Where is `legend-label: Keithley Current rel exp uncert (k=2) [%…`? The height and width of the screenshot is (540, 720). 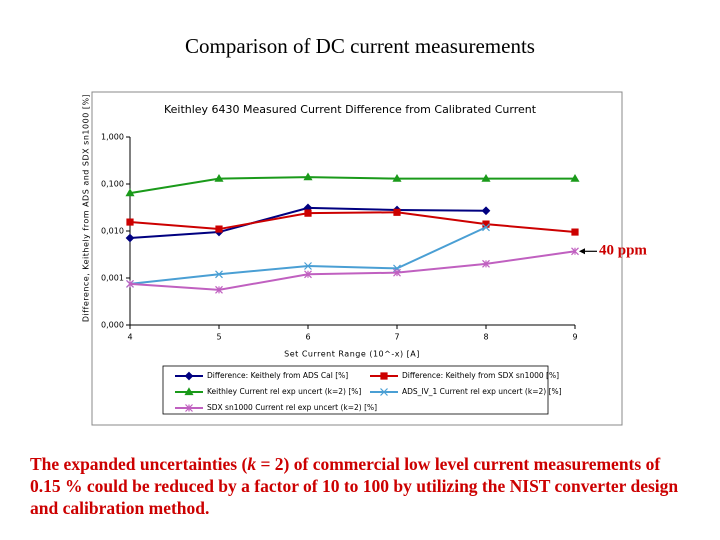
legend-label: Keithley Current rel exp uncert (k=2) [%… is located at coordinates (284, 391).